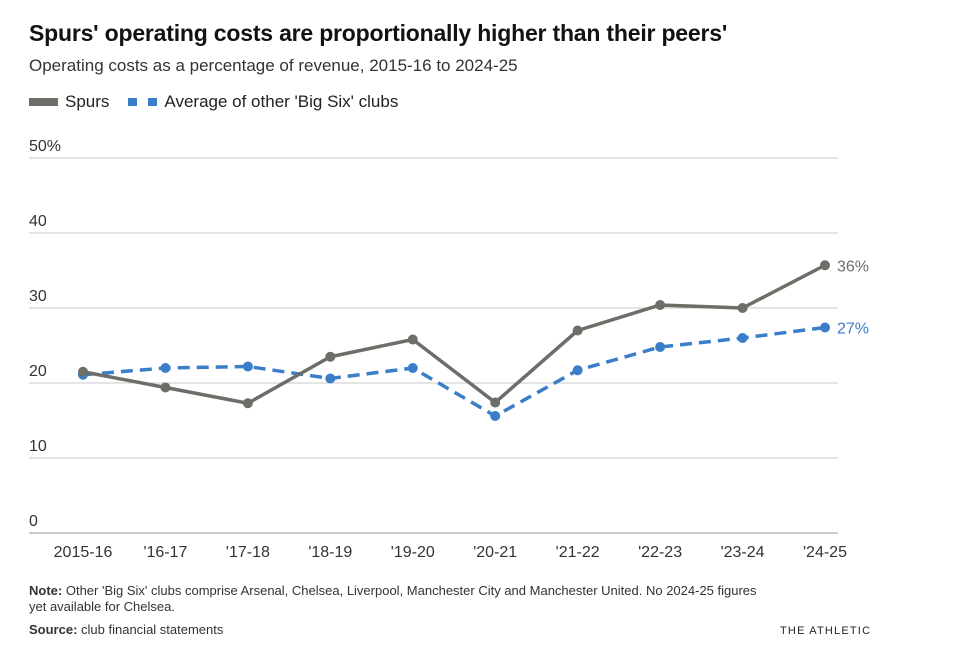 The width and height of the screenshot is (955, 656). Describe the element at coordinates (454, 371) in the screenshot. I see `series-line-other-clubs` at that location.